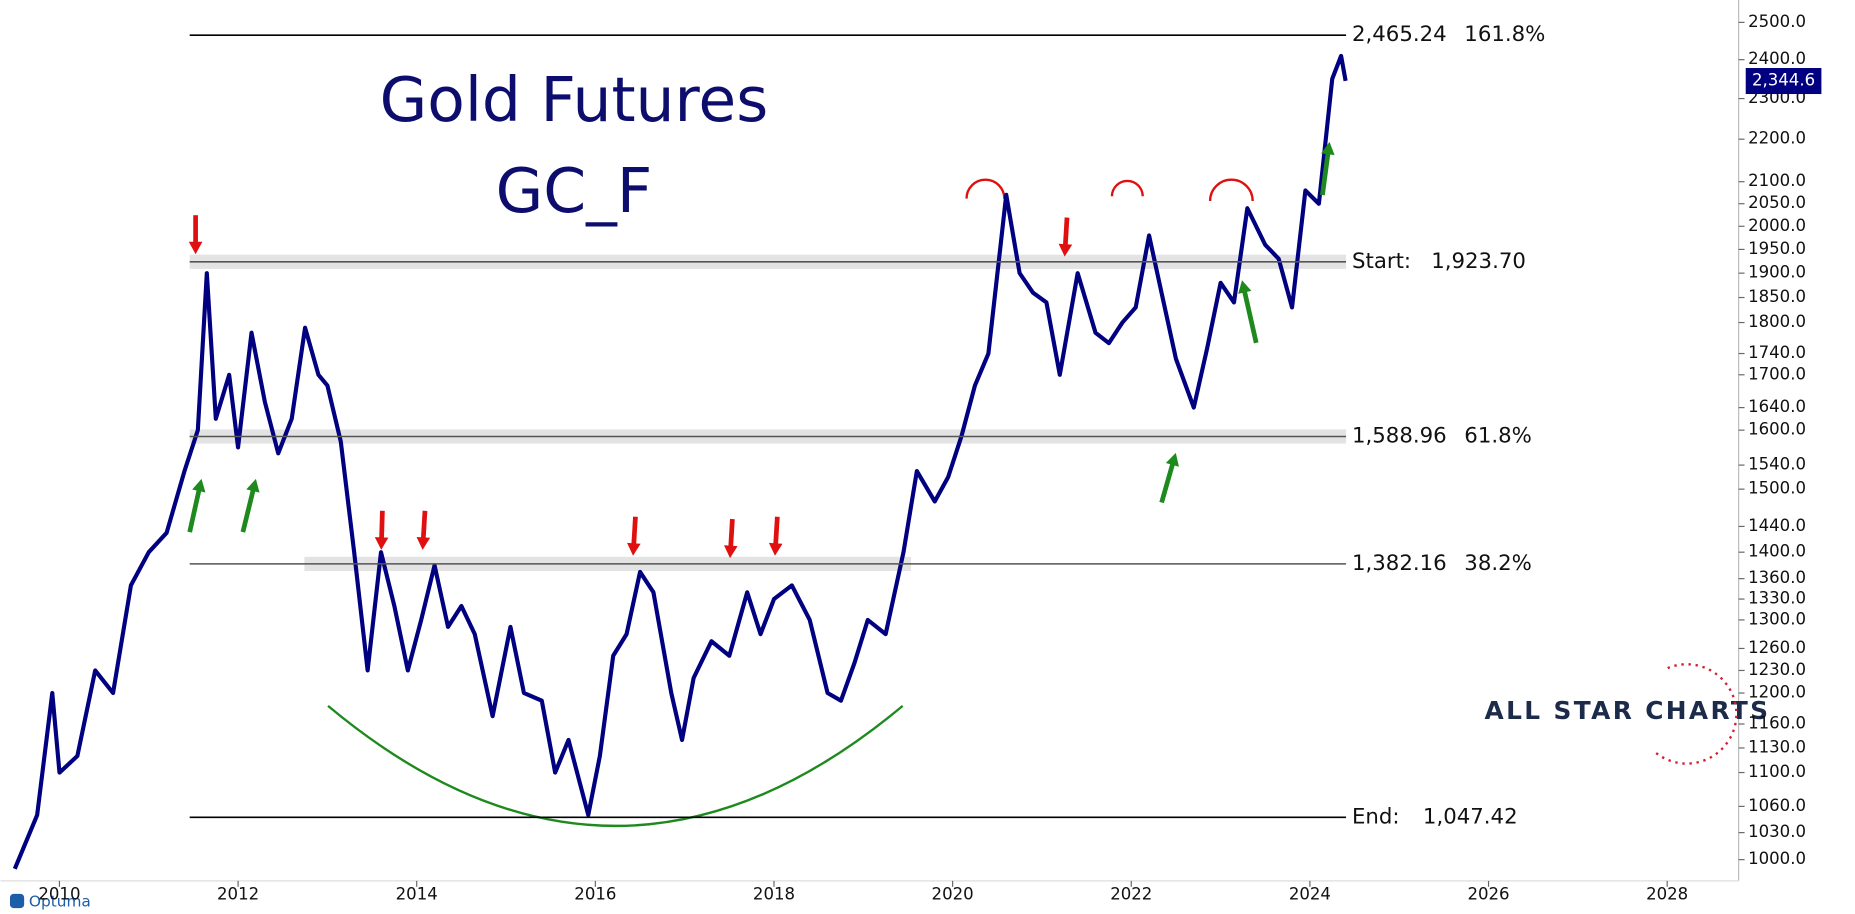 The height and width of the screenshot is (914, 1855). What do you see at coordinates (1628, 710) in the screenshot?
I see `logo-text: ALL STAR CHARTS` at bounding box center [1628, 710].